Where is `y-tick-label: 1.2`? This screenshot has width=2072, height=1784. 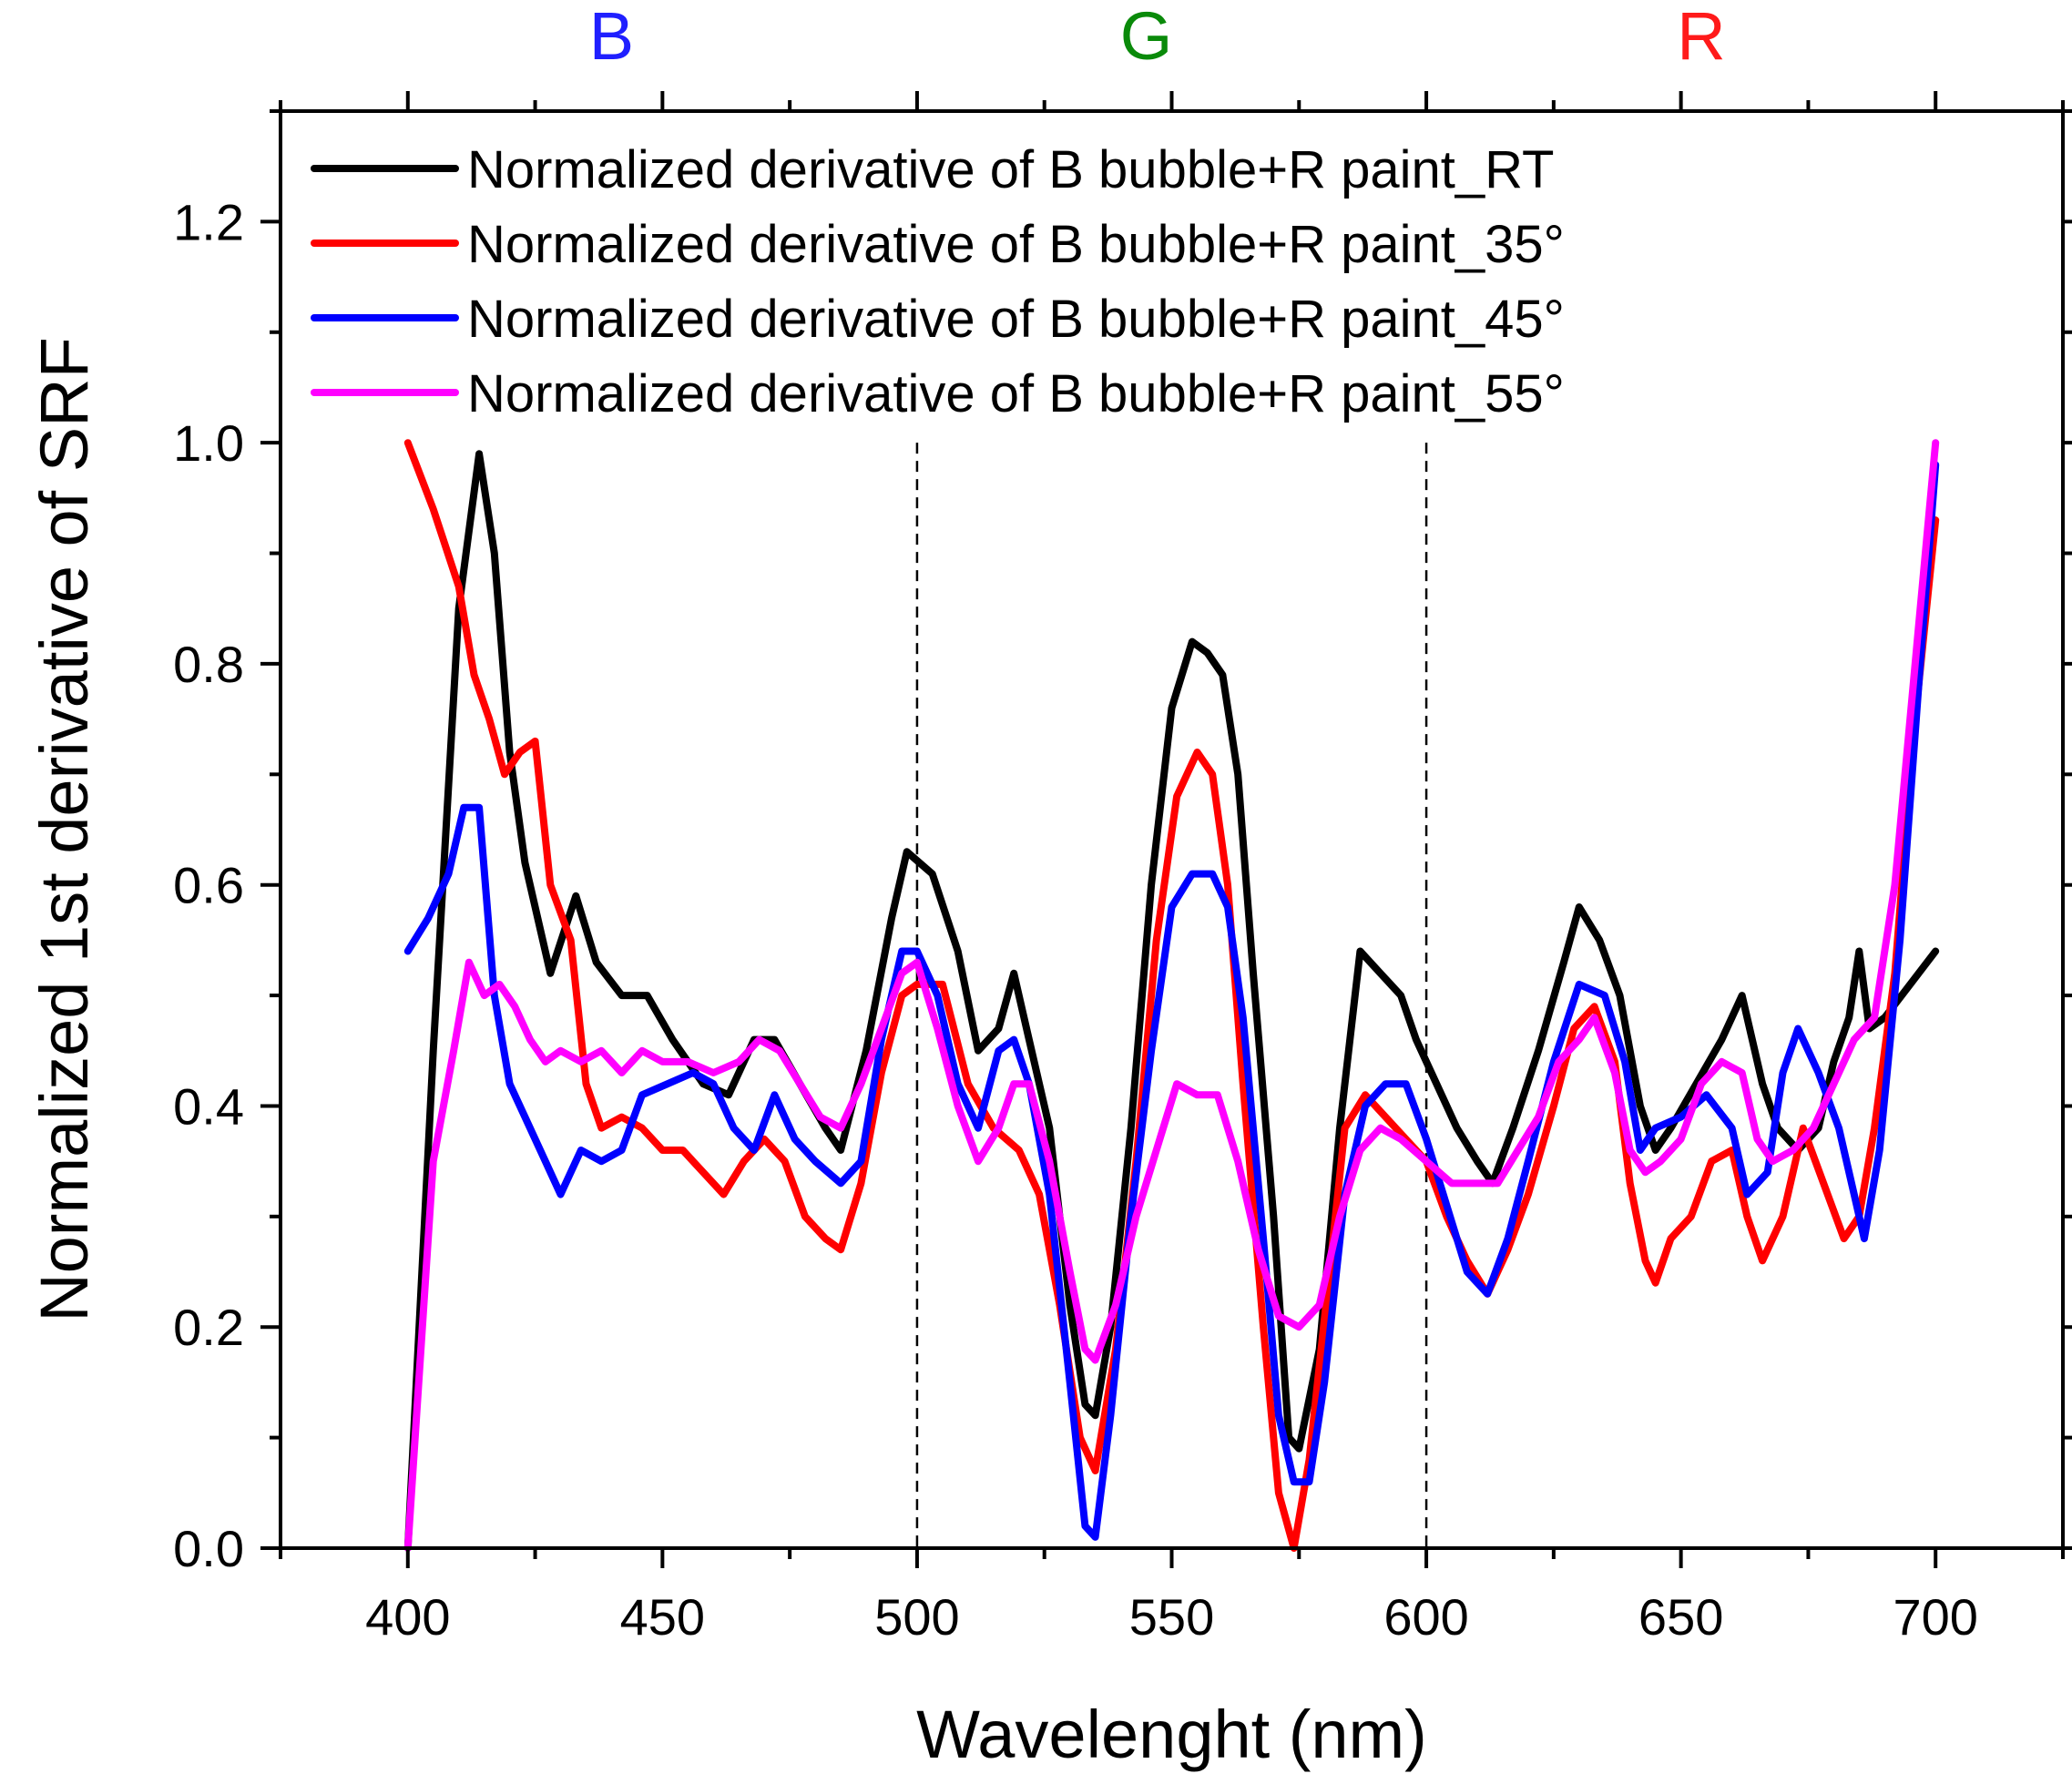
y-tick-label: 1.2 is located at coordinates (208, 221).